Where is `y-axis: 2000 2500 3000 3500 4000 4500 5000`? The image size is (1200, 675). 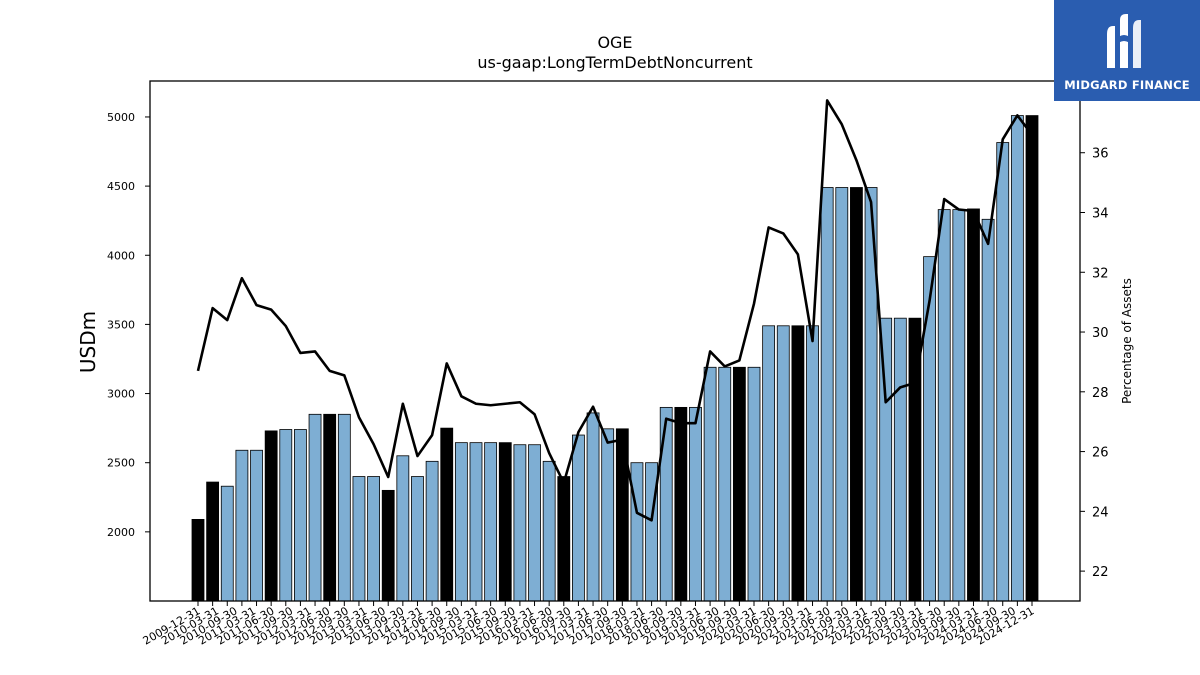
y-axis: 2000 2500 3000 3500 4000 4500 5000 is located at coordinates (128, 325).